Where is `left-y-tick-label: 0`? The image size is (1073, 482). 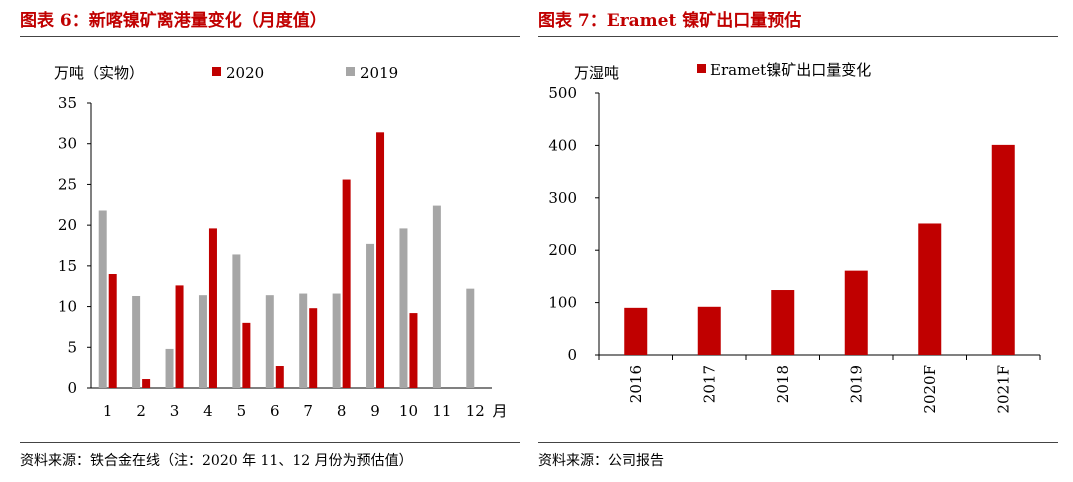
left-y-tick-label: 0 is located at coordinates (72, 388).